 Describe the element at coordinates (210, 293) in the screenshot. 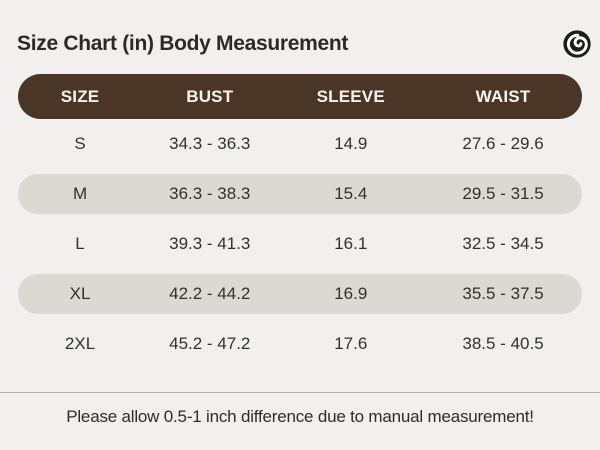

I see `bust-value: 42.2 - 44.2` at that location.